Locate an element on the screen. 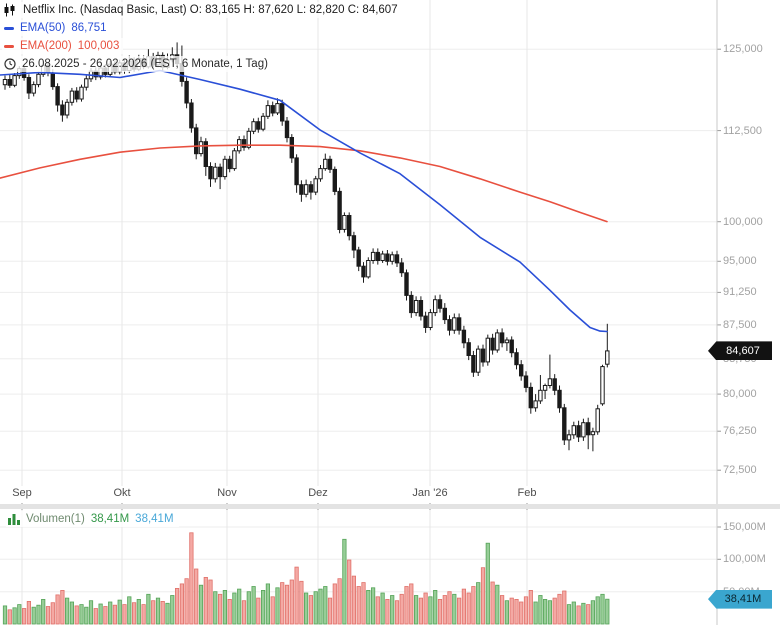 This screenshot has height=625, width=780. volume-value: 38,41M is located at coordinates (110, 519).